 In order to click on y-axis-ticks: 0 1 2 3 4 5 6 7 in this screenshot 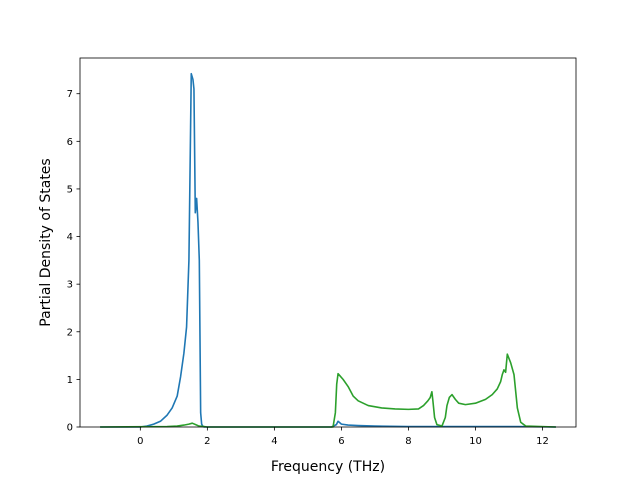, I will do `click(73, 261)`.